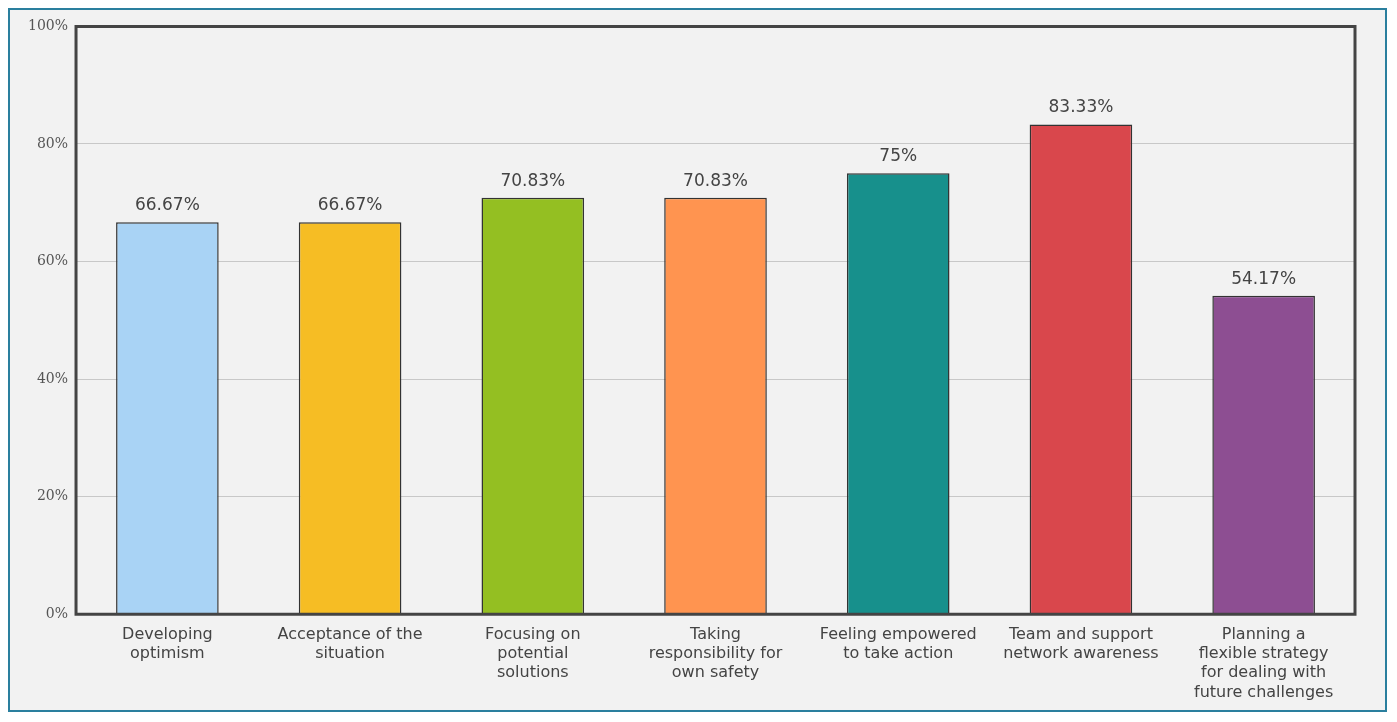  What do you see at coordinates (1081, 643) in the screenshot?
I see `x-tick-label: Team and support network awareness` at bounding box center [1081, 643].